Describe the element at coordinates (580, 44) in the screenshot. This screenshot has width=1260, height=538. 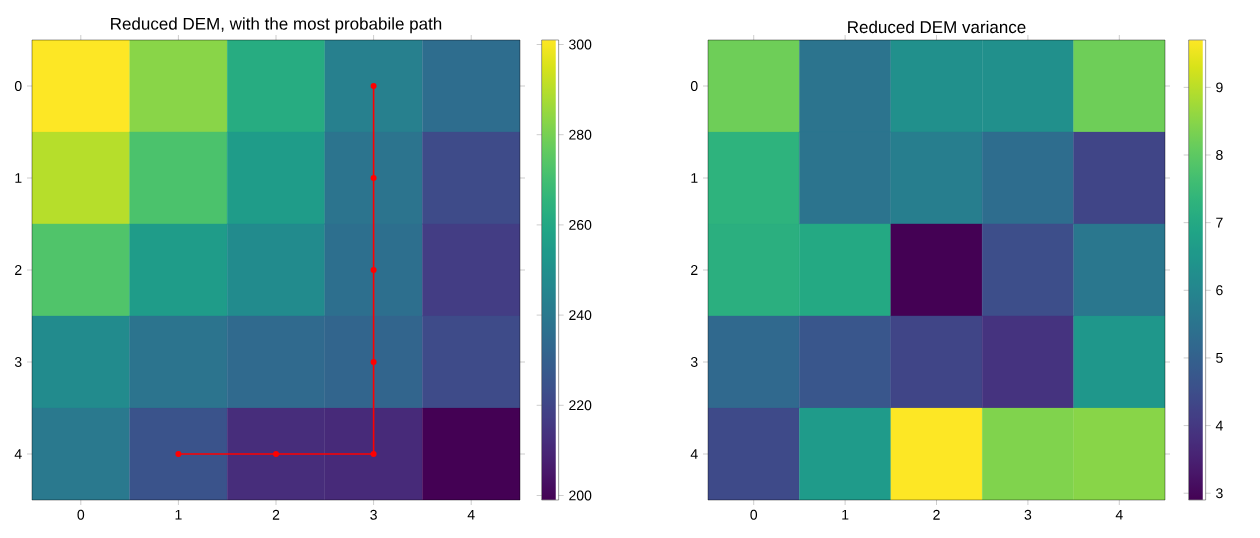
I see `color-bar-label: 300` at that location.